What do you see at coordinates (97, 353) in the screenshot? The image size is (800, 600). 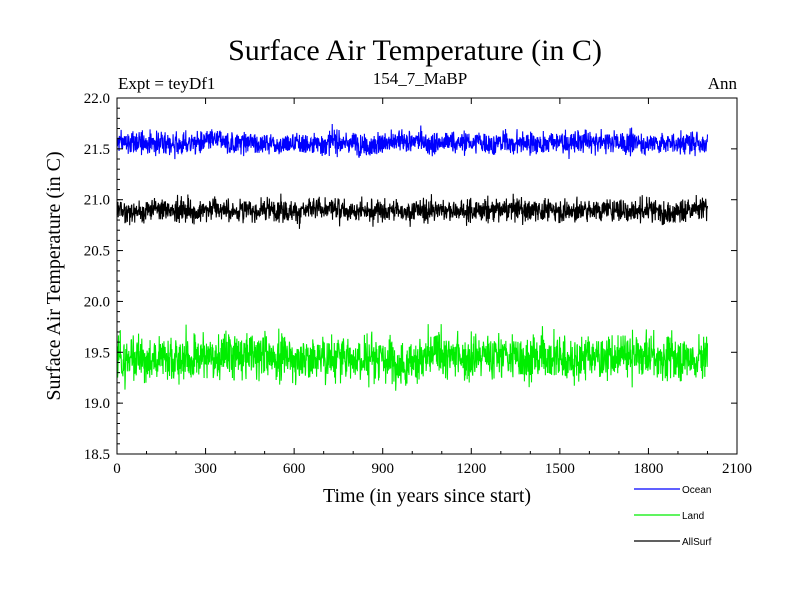 I see `y-tick-label: 19.5` at bounding box center [97, 353].